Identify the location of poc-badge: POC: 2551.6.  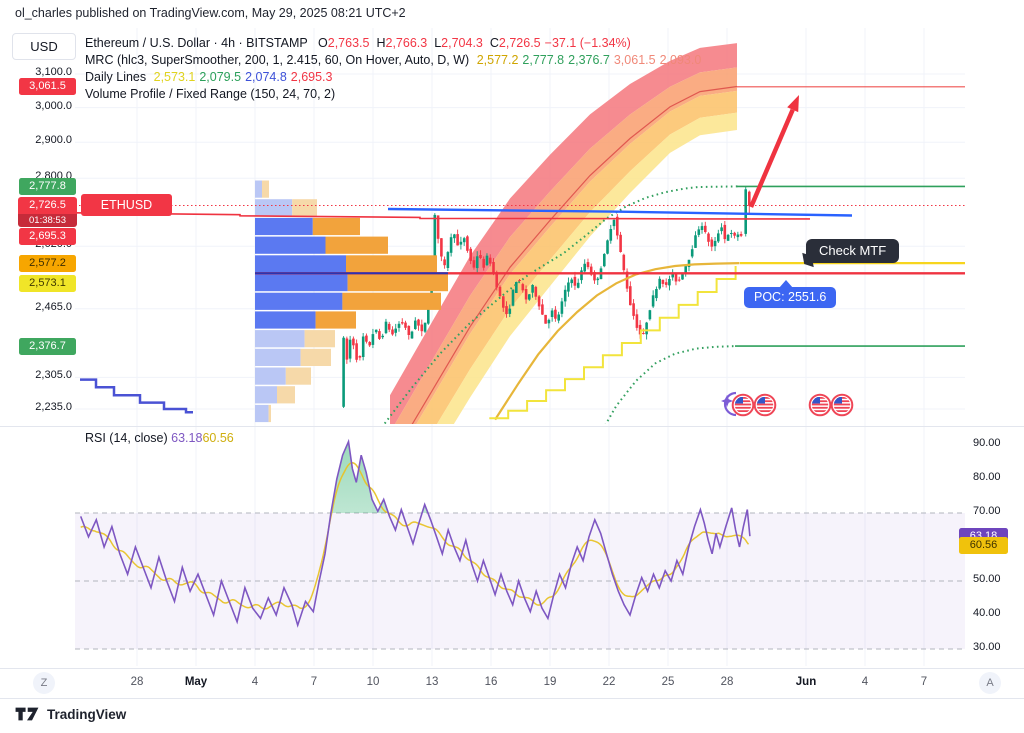
(790, 297).